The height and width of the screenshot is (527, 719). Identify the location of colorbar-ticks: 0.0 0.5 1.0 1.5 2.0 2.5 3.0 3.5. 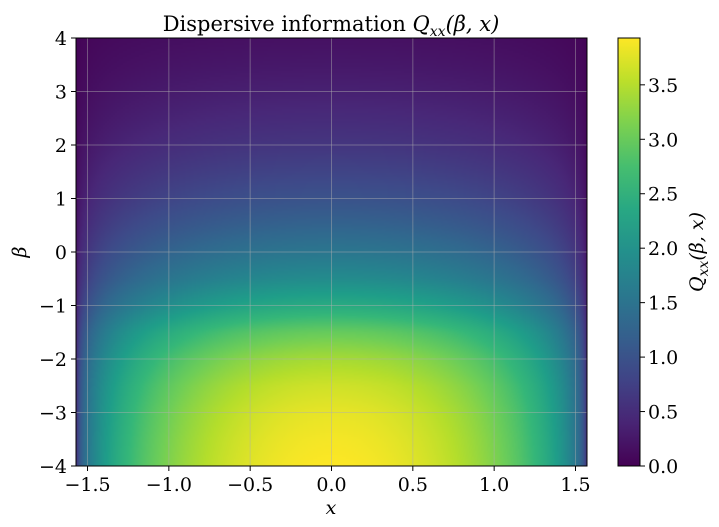
(659, 276).